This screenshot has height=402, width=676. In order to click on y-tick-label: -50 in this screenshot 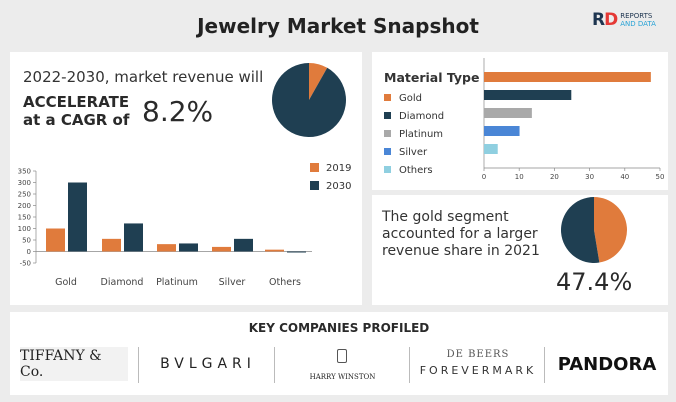, I will do `click(25, 264)`.